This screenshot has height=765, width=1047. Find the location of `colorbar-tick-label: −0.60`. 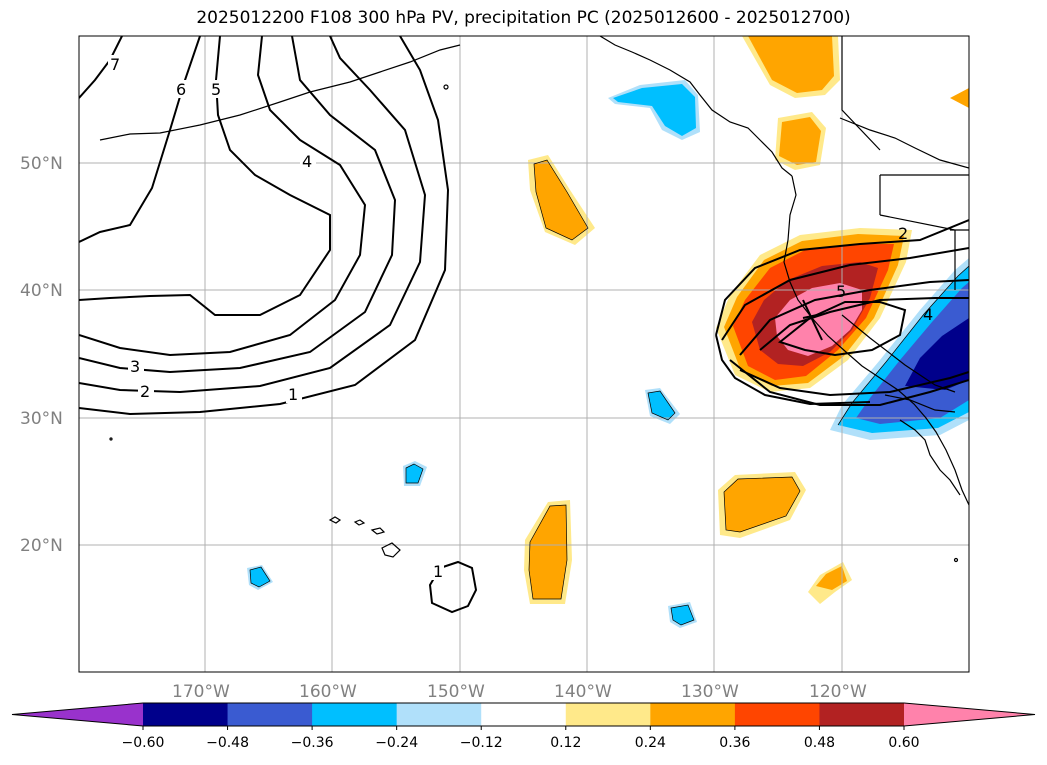

colorbar-tick-label: −0.60 is located at coordinates (143, 743).